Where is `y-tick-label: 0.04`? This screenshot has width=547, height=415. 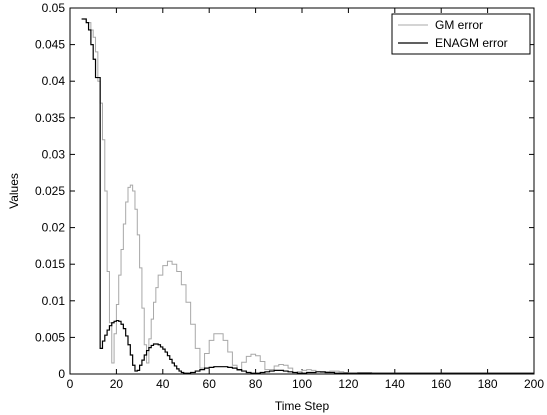 y-tick-label: 0.04 is located at coordinates (54, 81).